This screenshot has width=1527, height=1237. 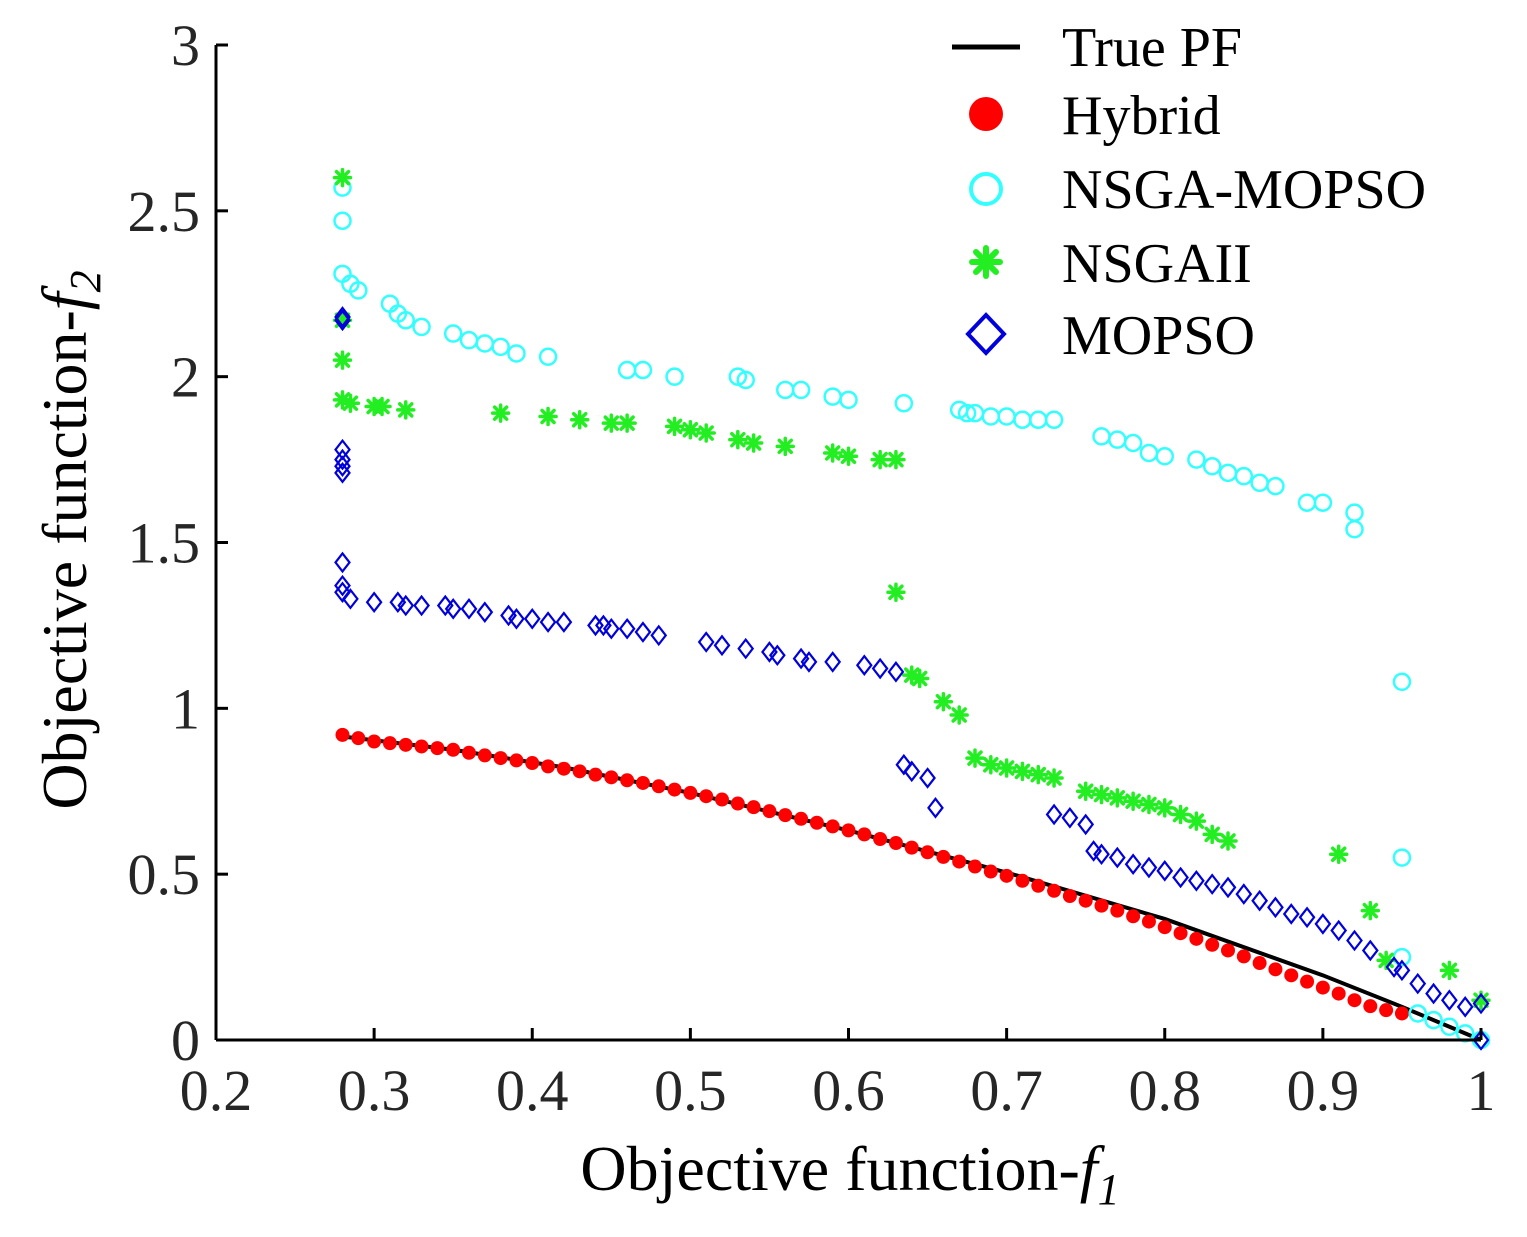 What do you see at coordinates (690, 1090) in the screenshot?
I see `x-tick-label: 0.5` at bounding box center [690, 1090].